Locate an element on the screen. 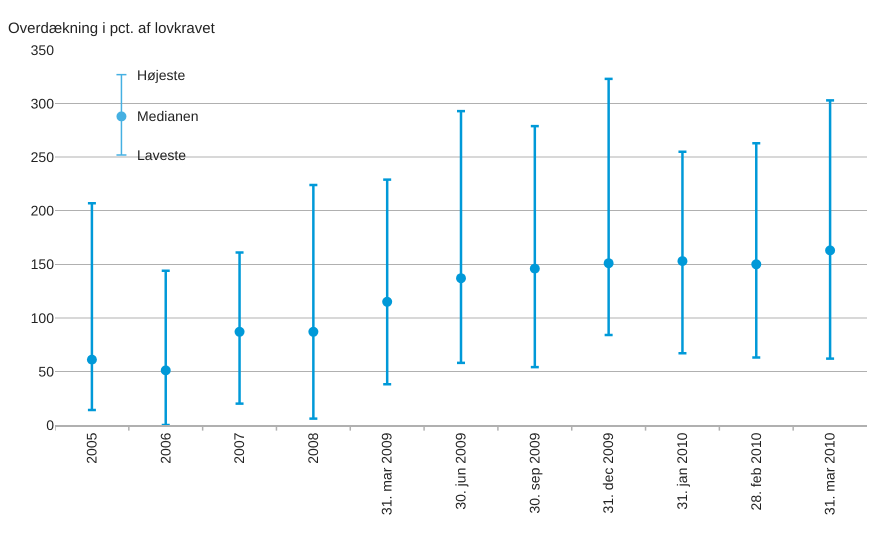  x-tick-label: 2007 is located at coordinates (239, 448).